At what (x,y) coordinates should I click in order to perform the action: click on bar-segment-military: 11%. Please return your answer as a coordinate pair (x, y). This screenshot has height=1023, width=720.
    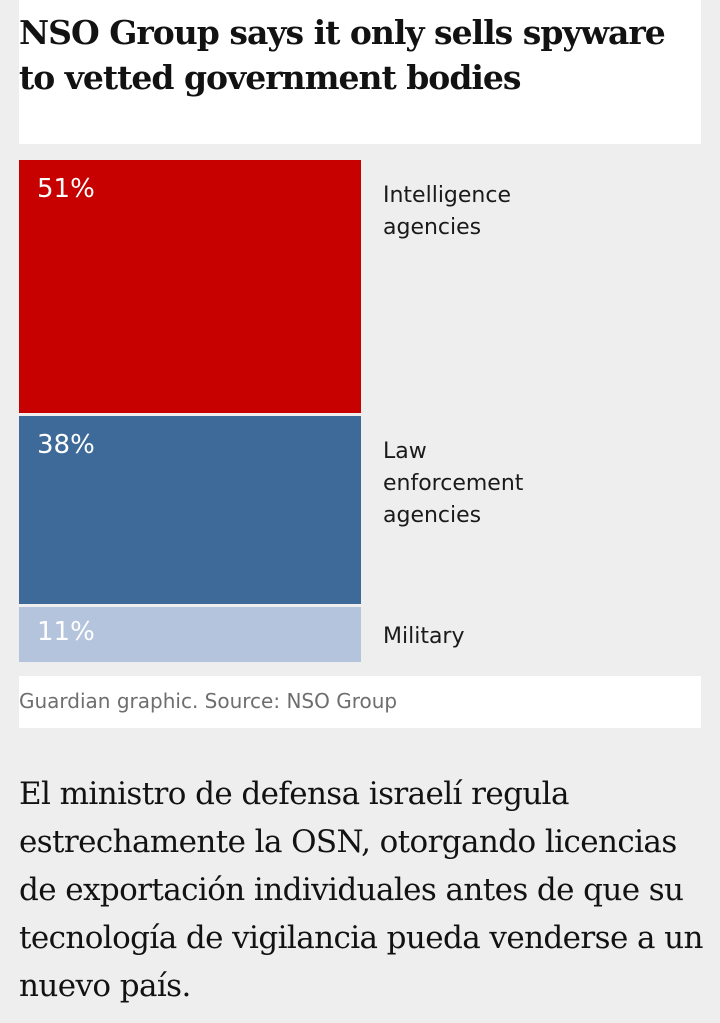
    Looking at the image, I should click on (190, 634).